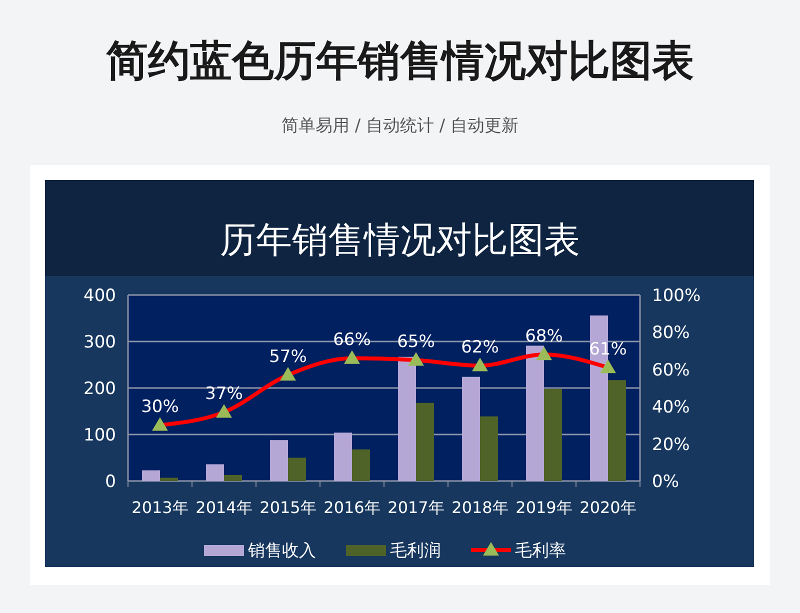 The width and height of the screenshot is (800, 613). I want to click on data-label: 30%, so click(160, 407).